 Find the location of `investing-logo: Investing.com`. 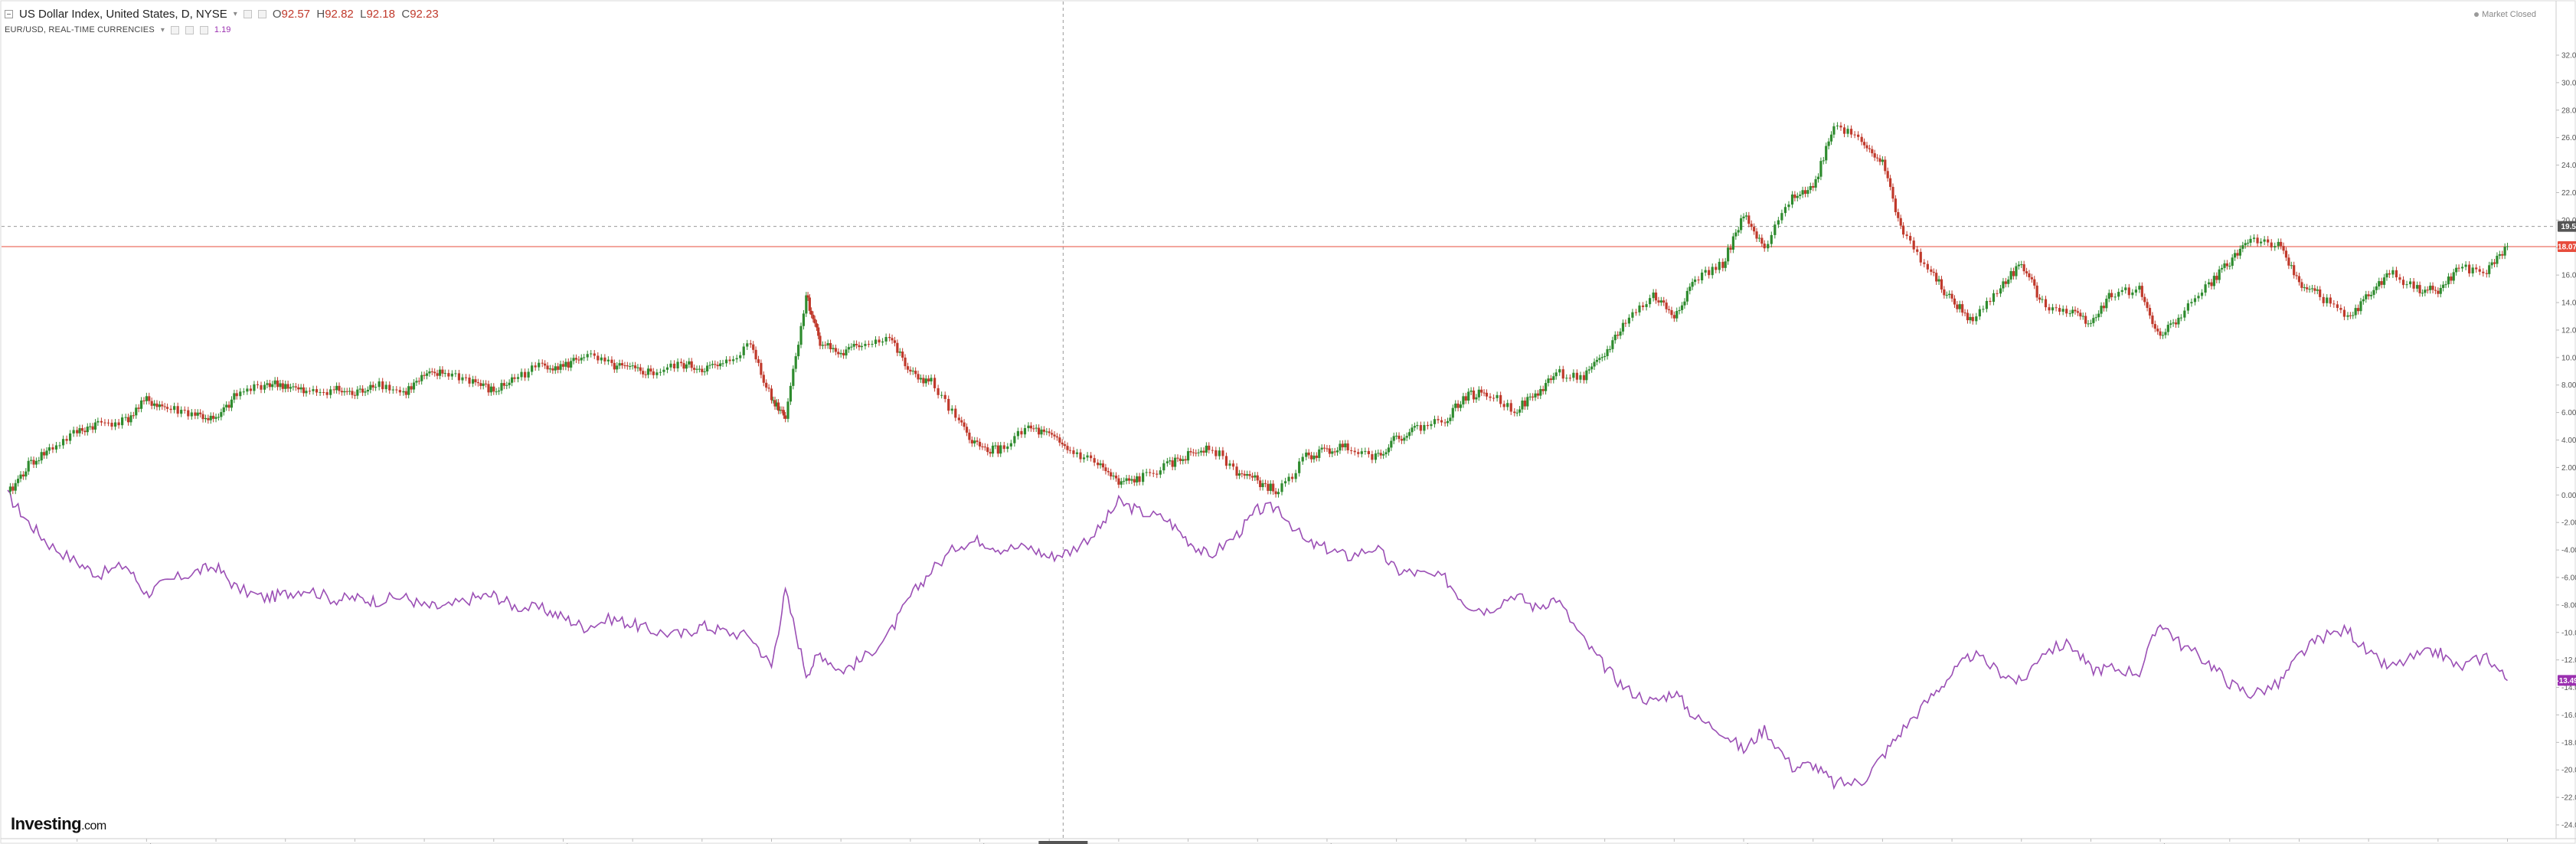

investing-logo: Investing.com is located at coordinates (58, 824).